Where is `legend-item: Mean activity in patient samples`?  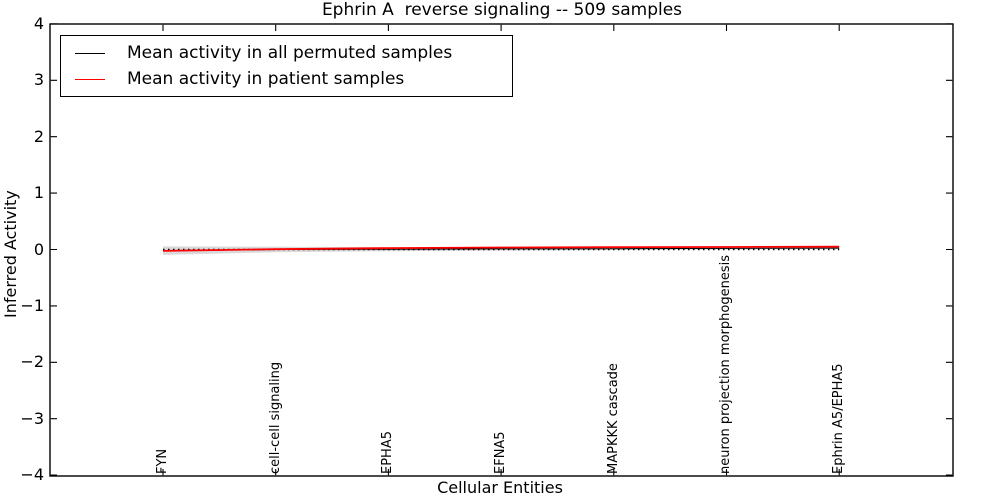
legend-item: Mean activity in patient samples is located at coordinates (286, 79).